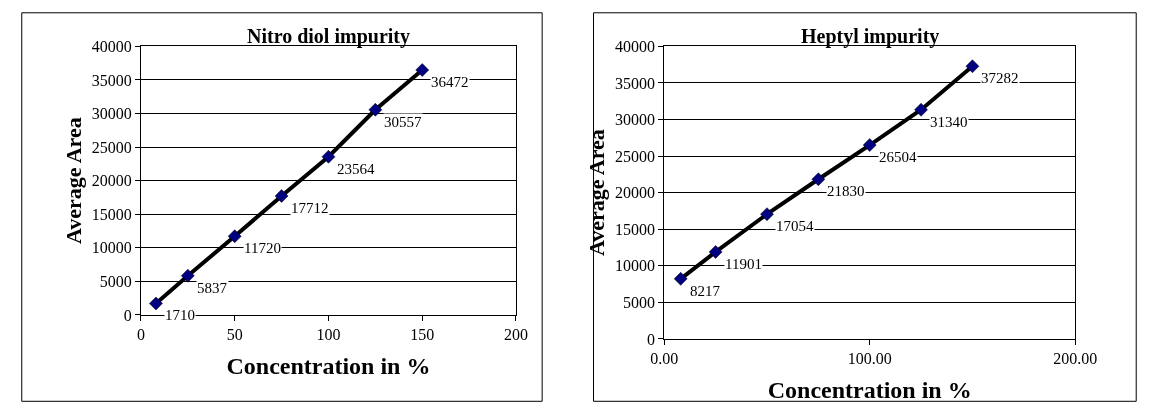 The width and height of the screenshot is (1165, 417). I want to click on data-label: 17712, so click(310, 208).